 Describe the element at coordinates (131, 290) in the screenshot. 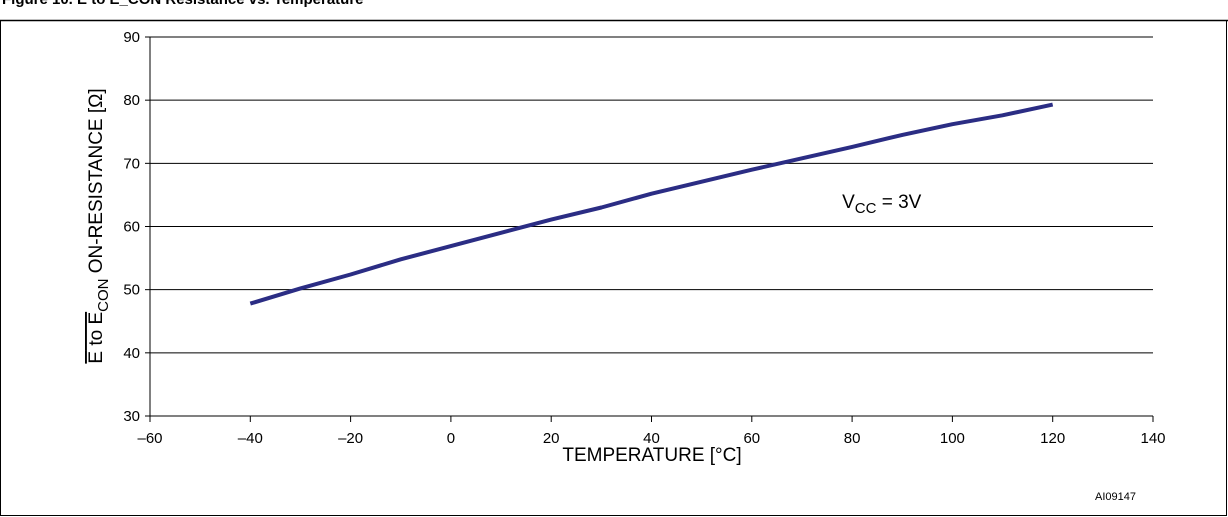

I see `y-tick-label: 50` at that location.